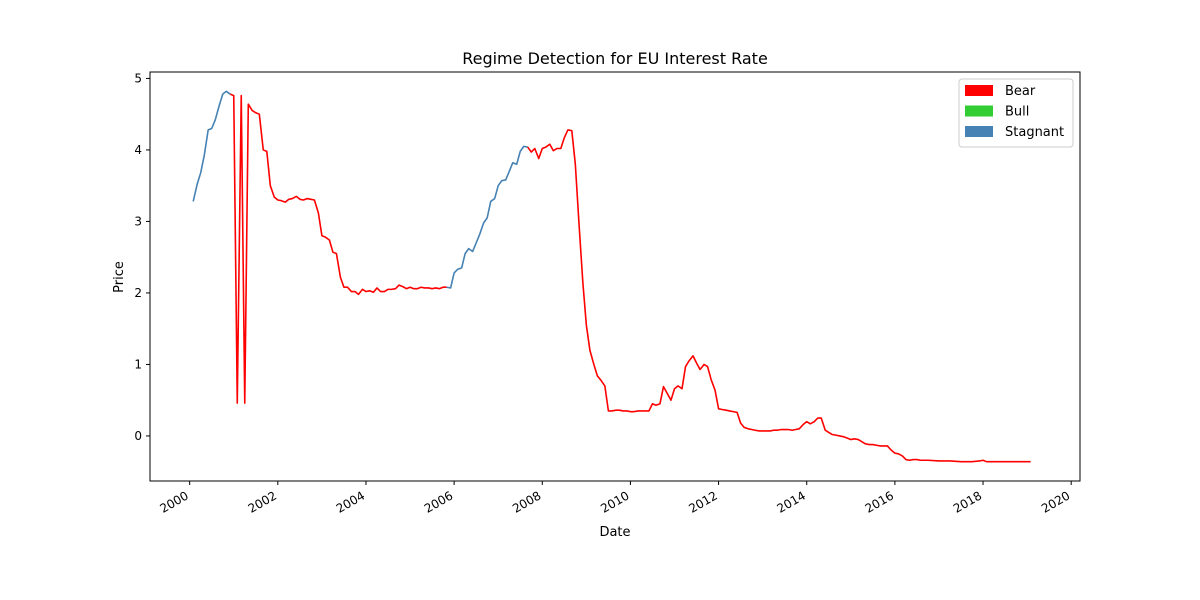 This screenshot has width=1200, height=600. I want to click on x-tick-label: 2010, so click(614, 502).